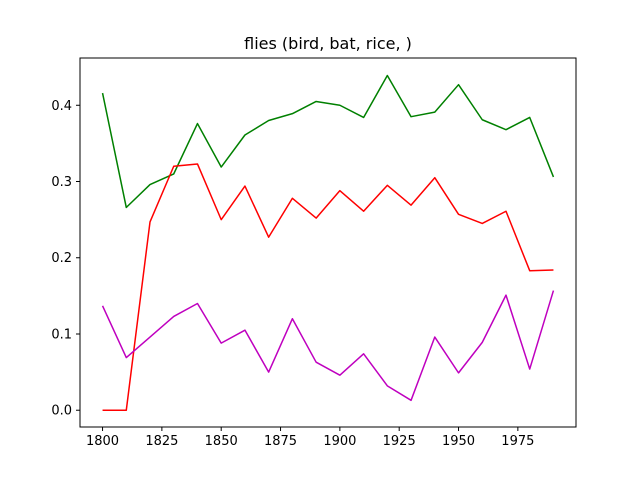 The width and height of the screenshot is (640, 485). Describe the element at coordinates (328, 43) in the screenshot. I see `chart-title: flies (bird, bat, rice, )` at that location.